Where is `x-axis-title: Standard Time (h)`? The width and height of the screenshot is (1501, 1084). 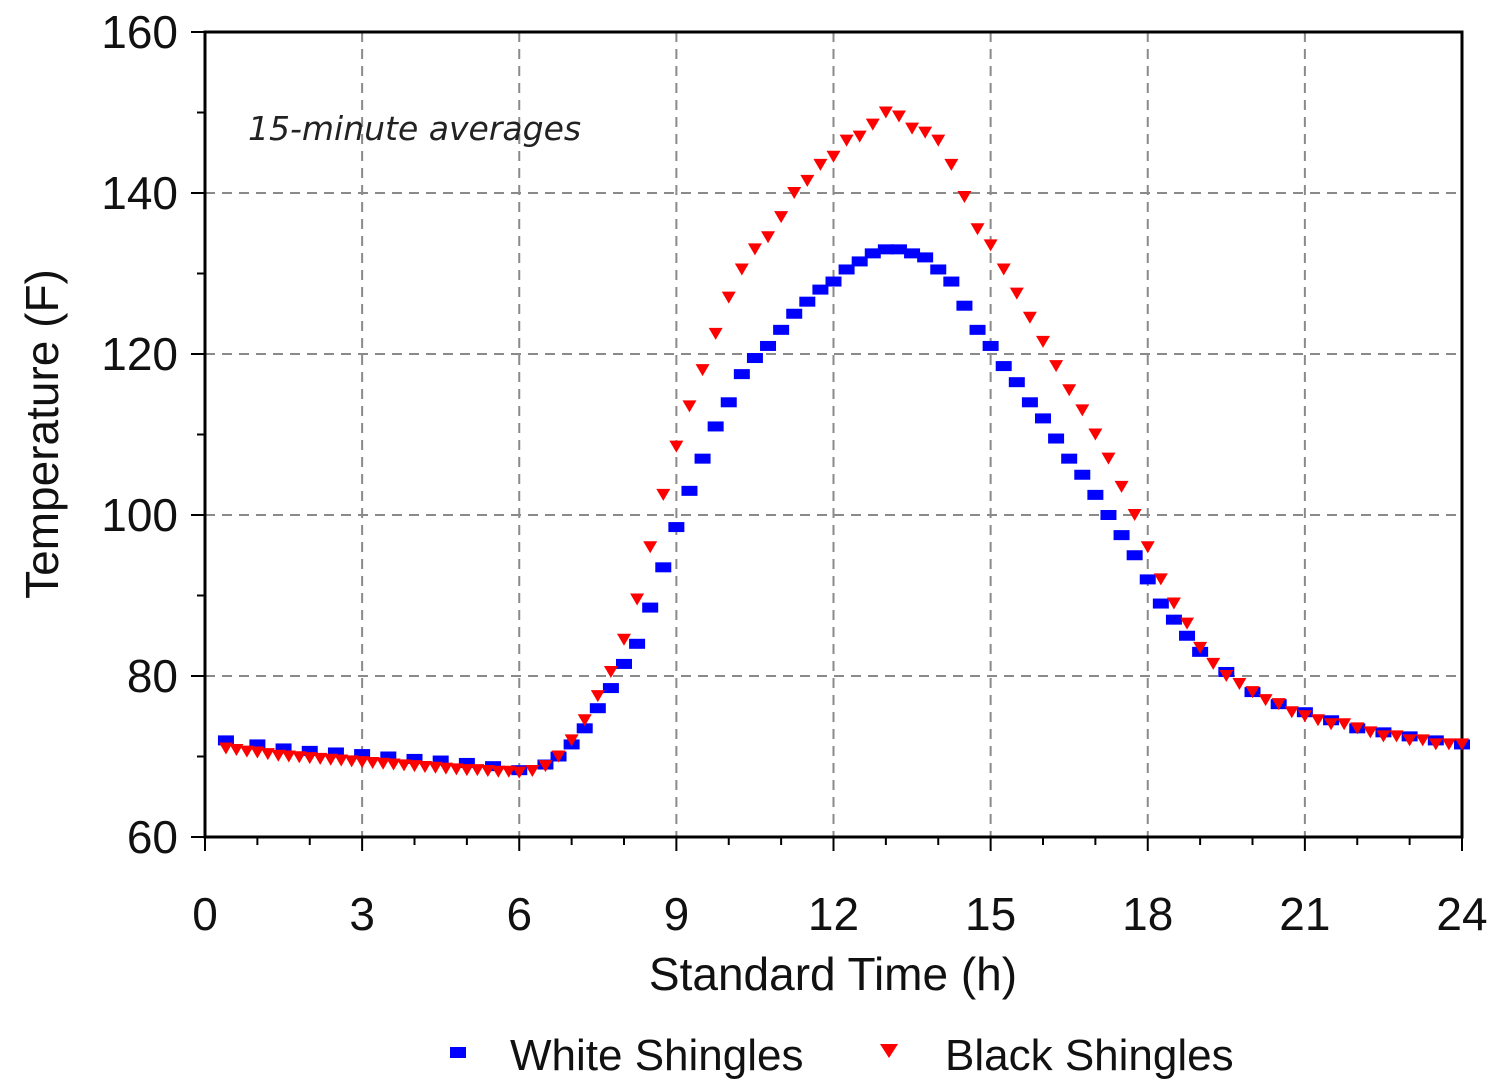 x-axis-title: Standard Time (h) is located at coordinates (833, 974).